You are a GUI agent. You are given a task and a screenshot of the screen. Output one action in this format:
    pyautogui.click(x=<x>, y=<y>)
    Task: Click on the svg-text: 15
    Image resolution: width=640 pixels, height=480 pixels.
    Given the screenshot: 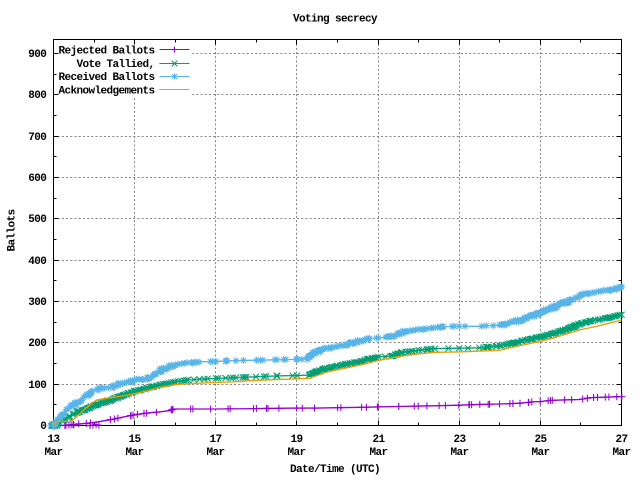 What is the action you would take?
    pyautogui.click(x=134, y=440)
    